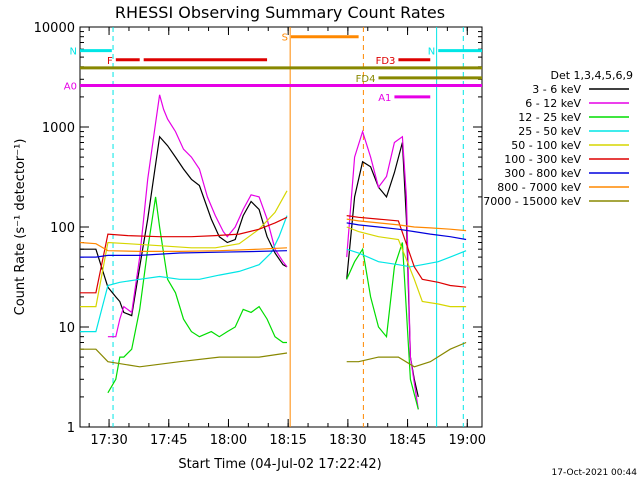 The width and height of the screenshot is (640, 480). I want to click on legend-label: 3 - 6 keV, so click(556, 89).